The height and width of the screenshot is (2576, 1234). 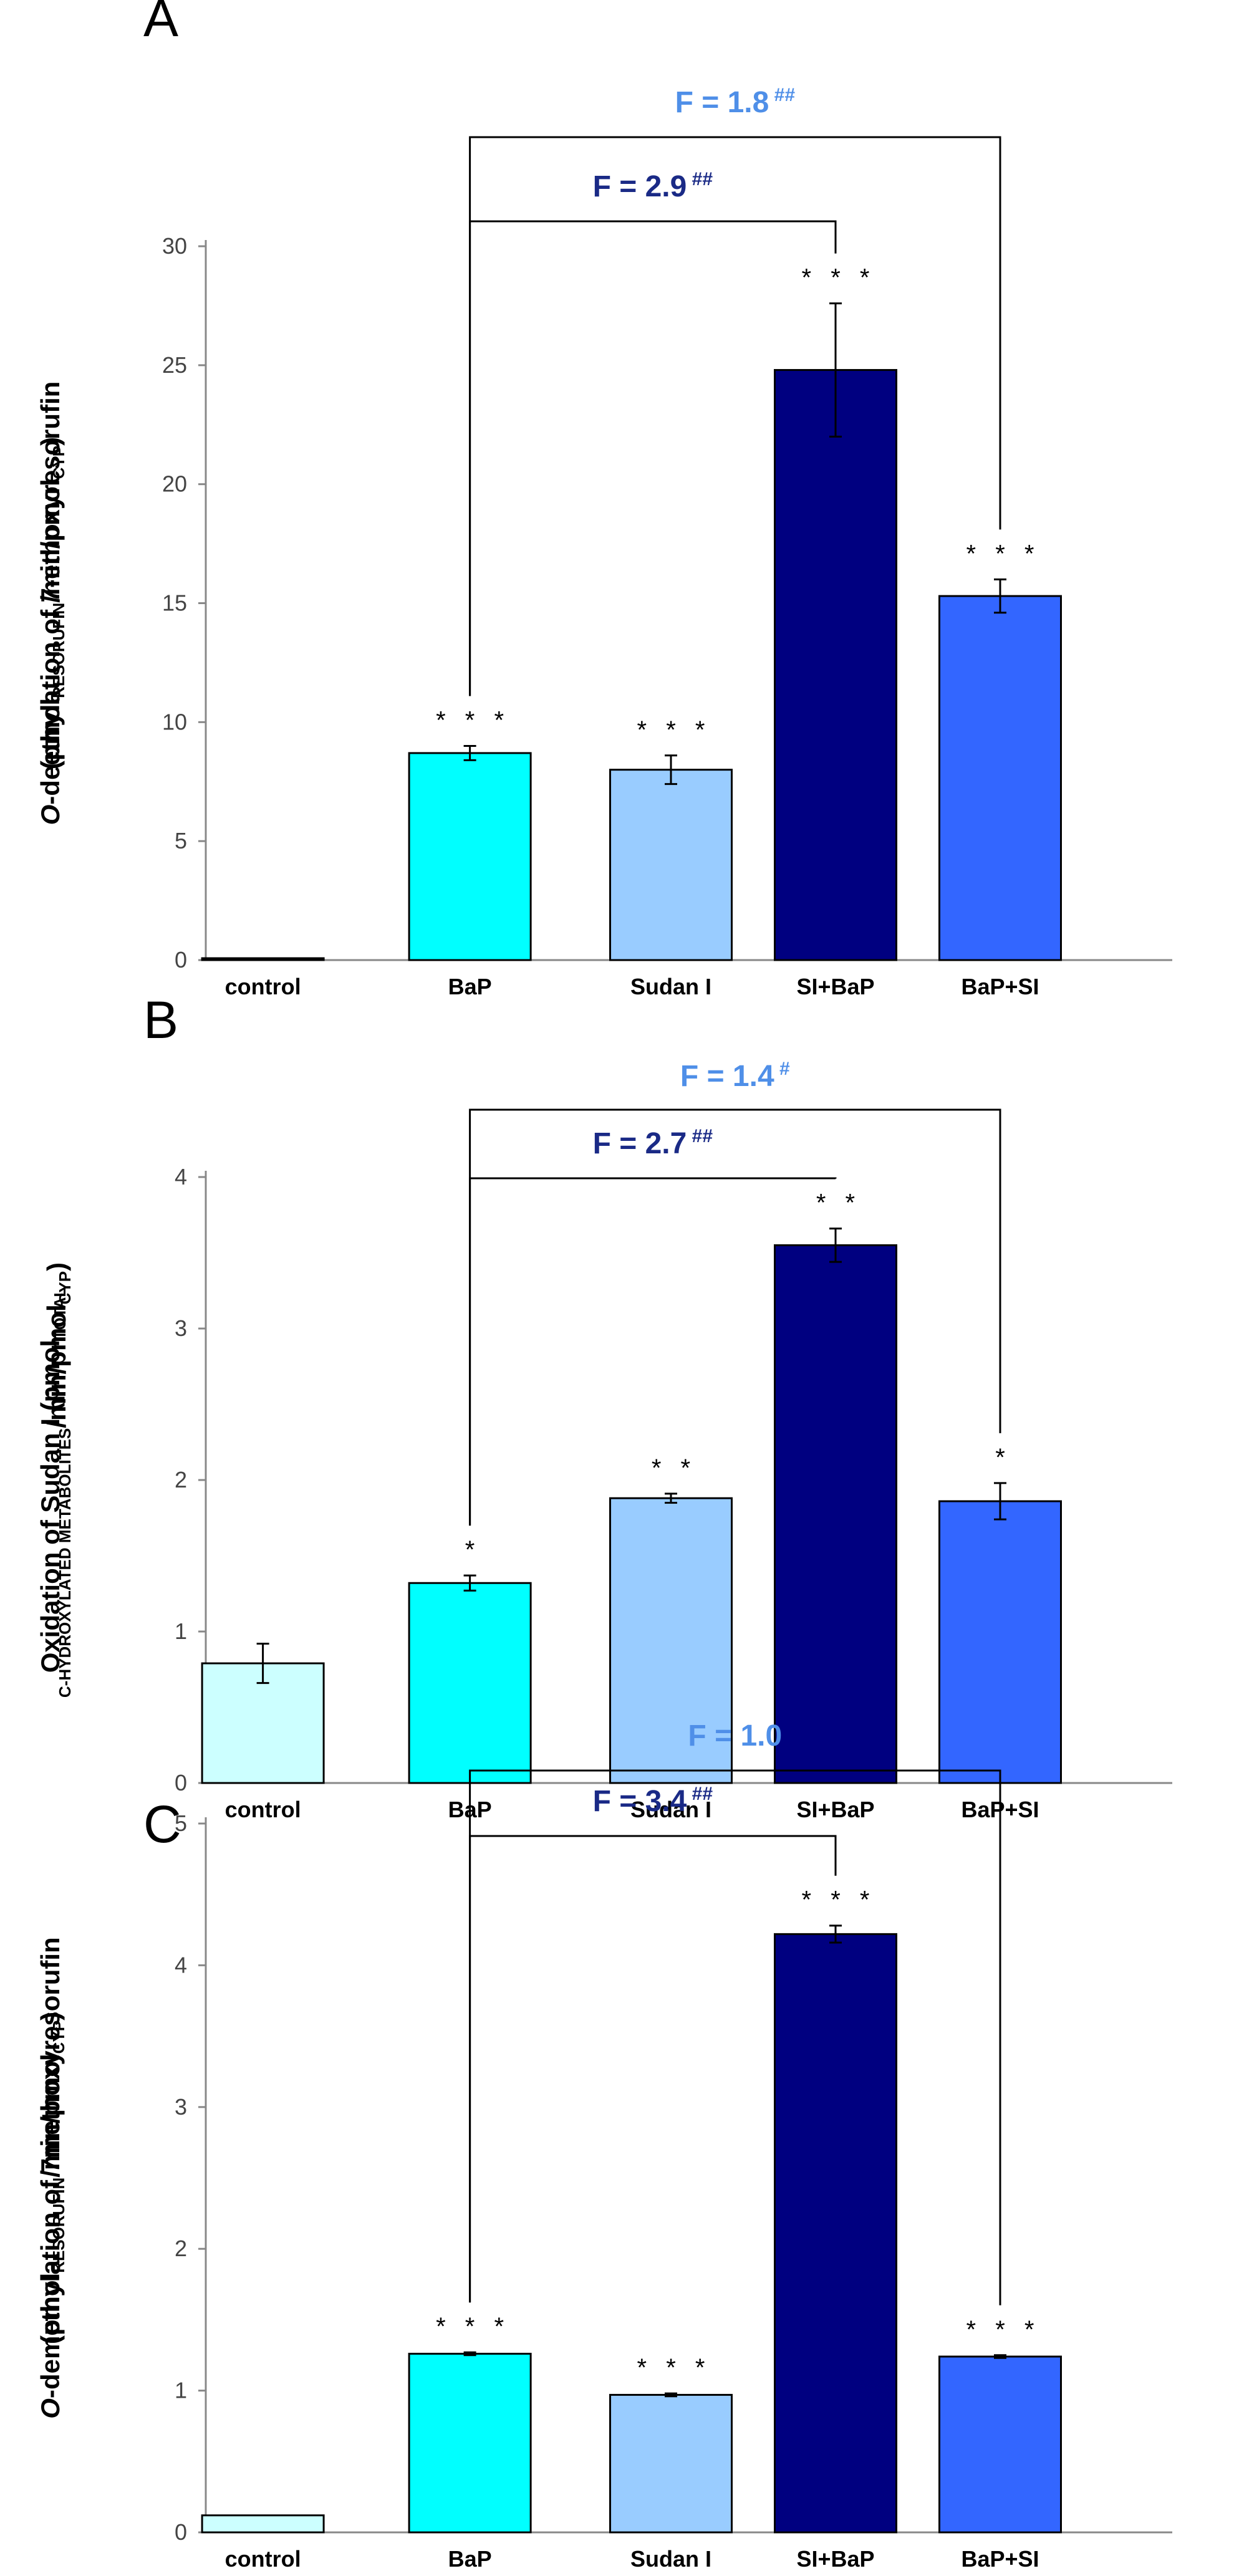 I want to click on panel-letter: C, so click(x=162, y=1824).